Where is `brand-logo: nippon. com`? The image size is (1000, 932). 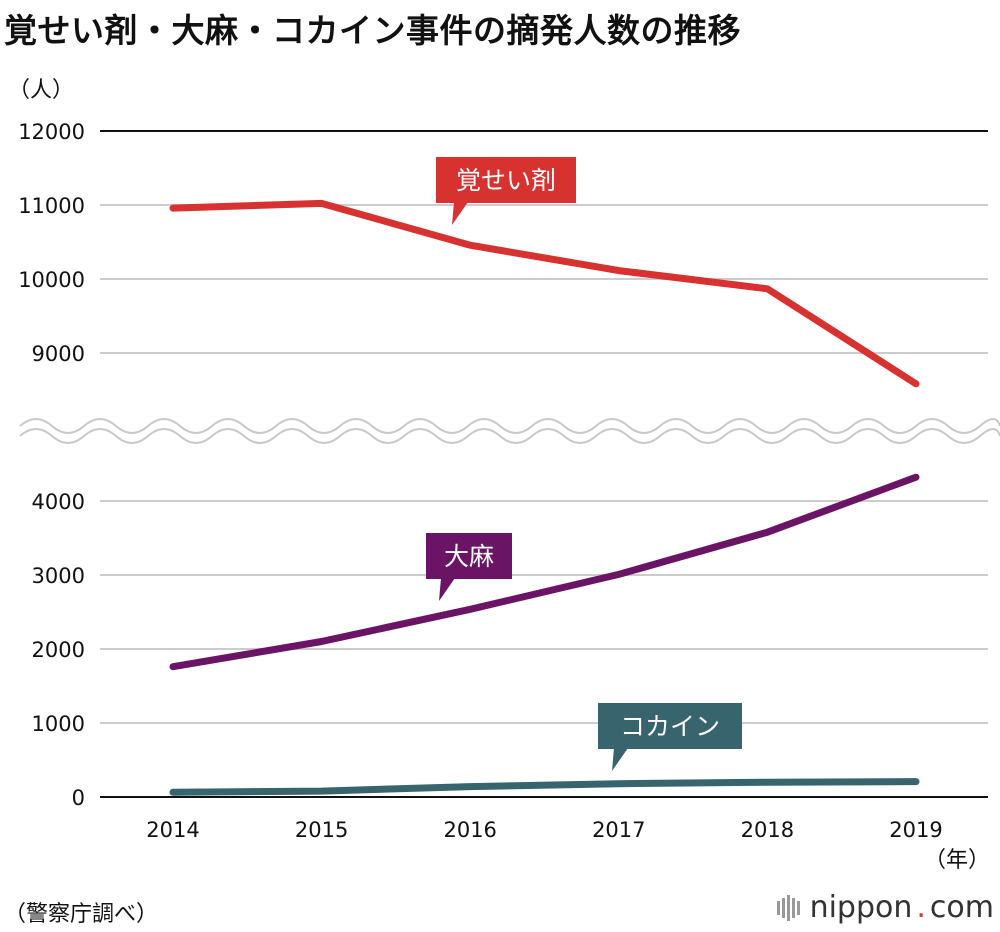 brand-logo: nippon. com is located at coordinates (885, 907).